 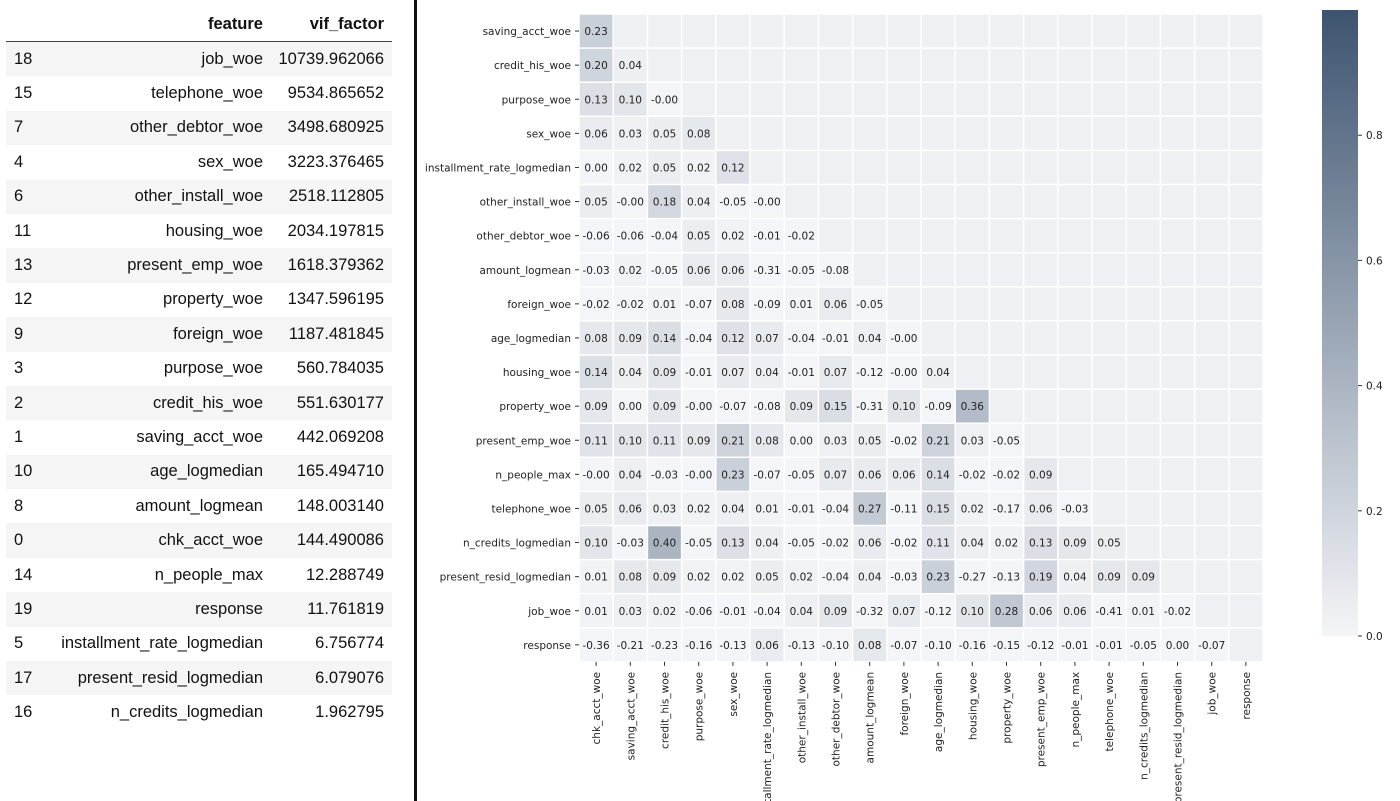 I want to click on cell-value-label: -0.00, so click(x=698, y=407).